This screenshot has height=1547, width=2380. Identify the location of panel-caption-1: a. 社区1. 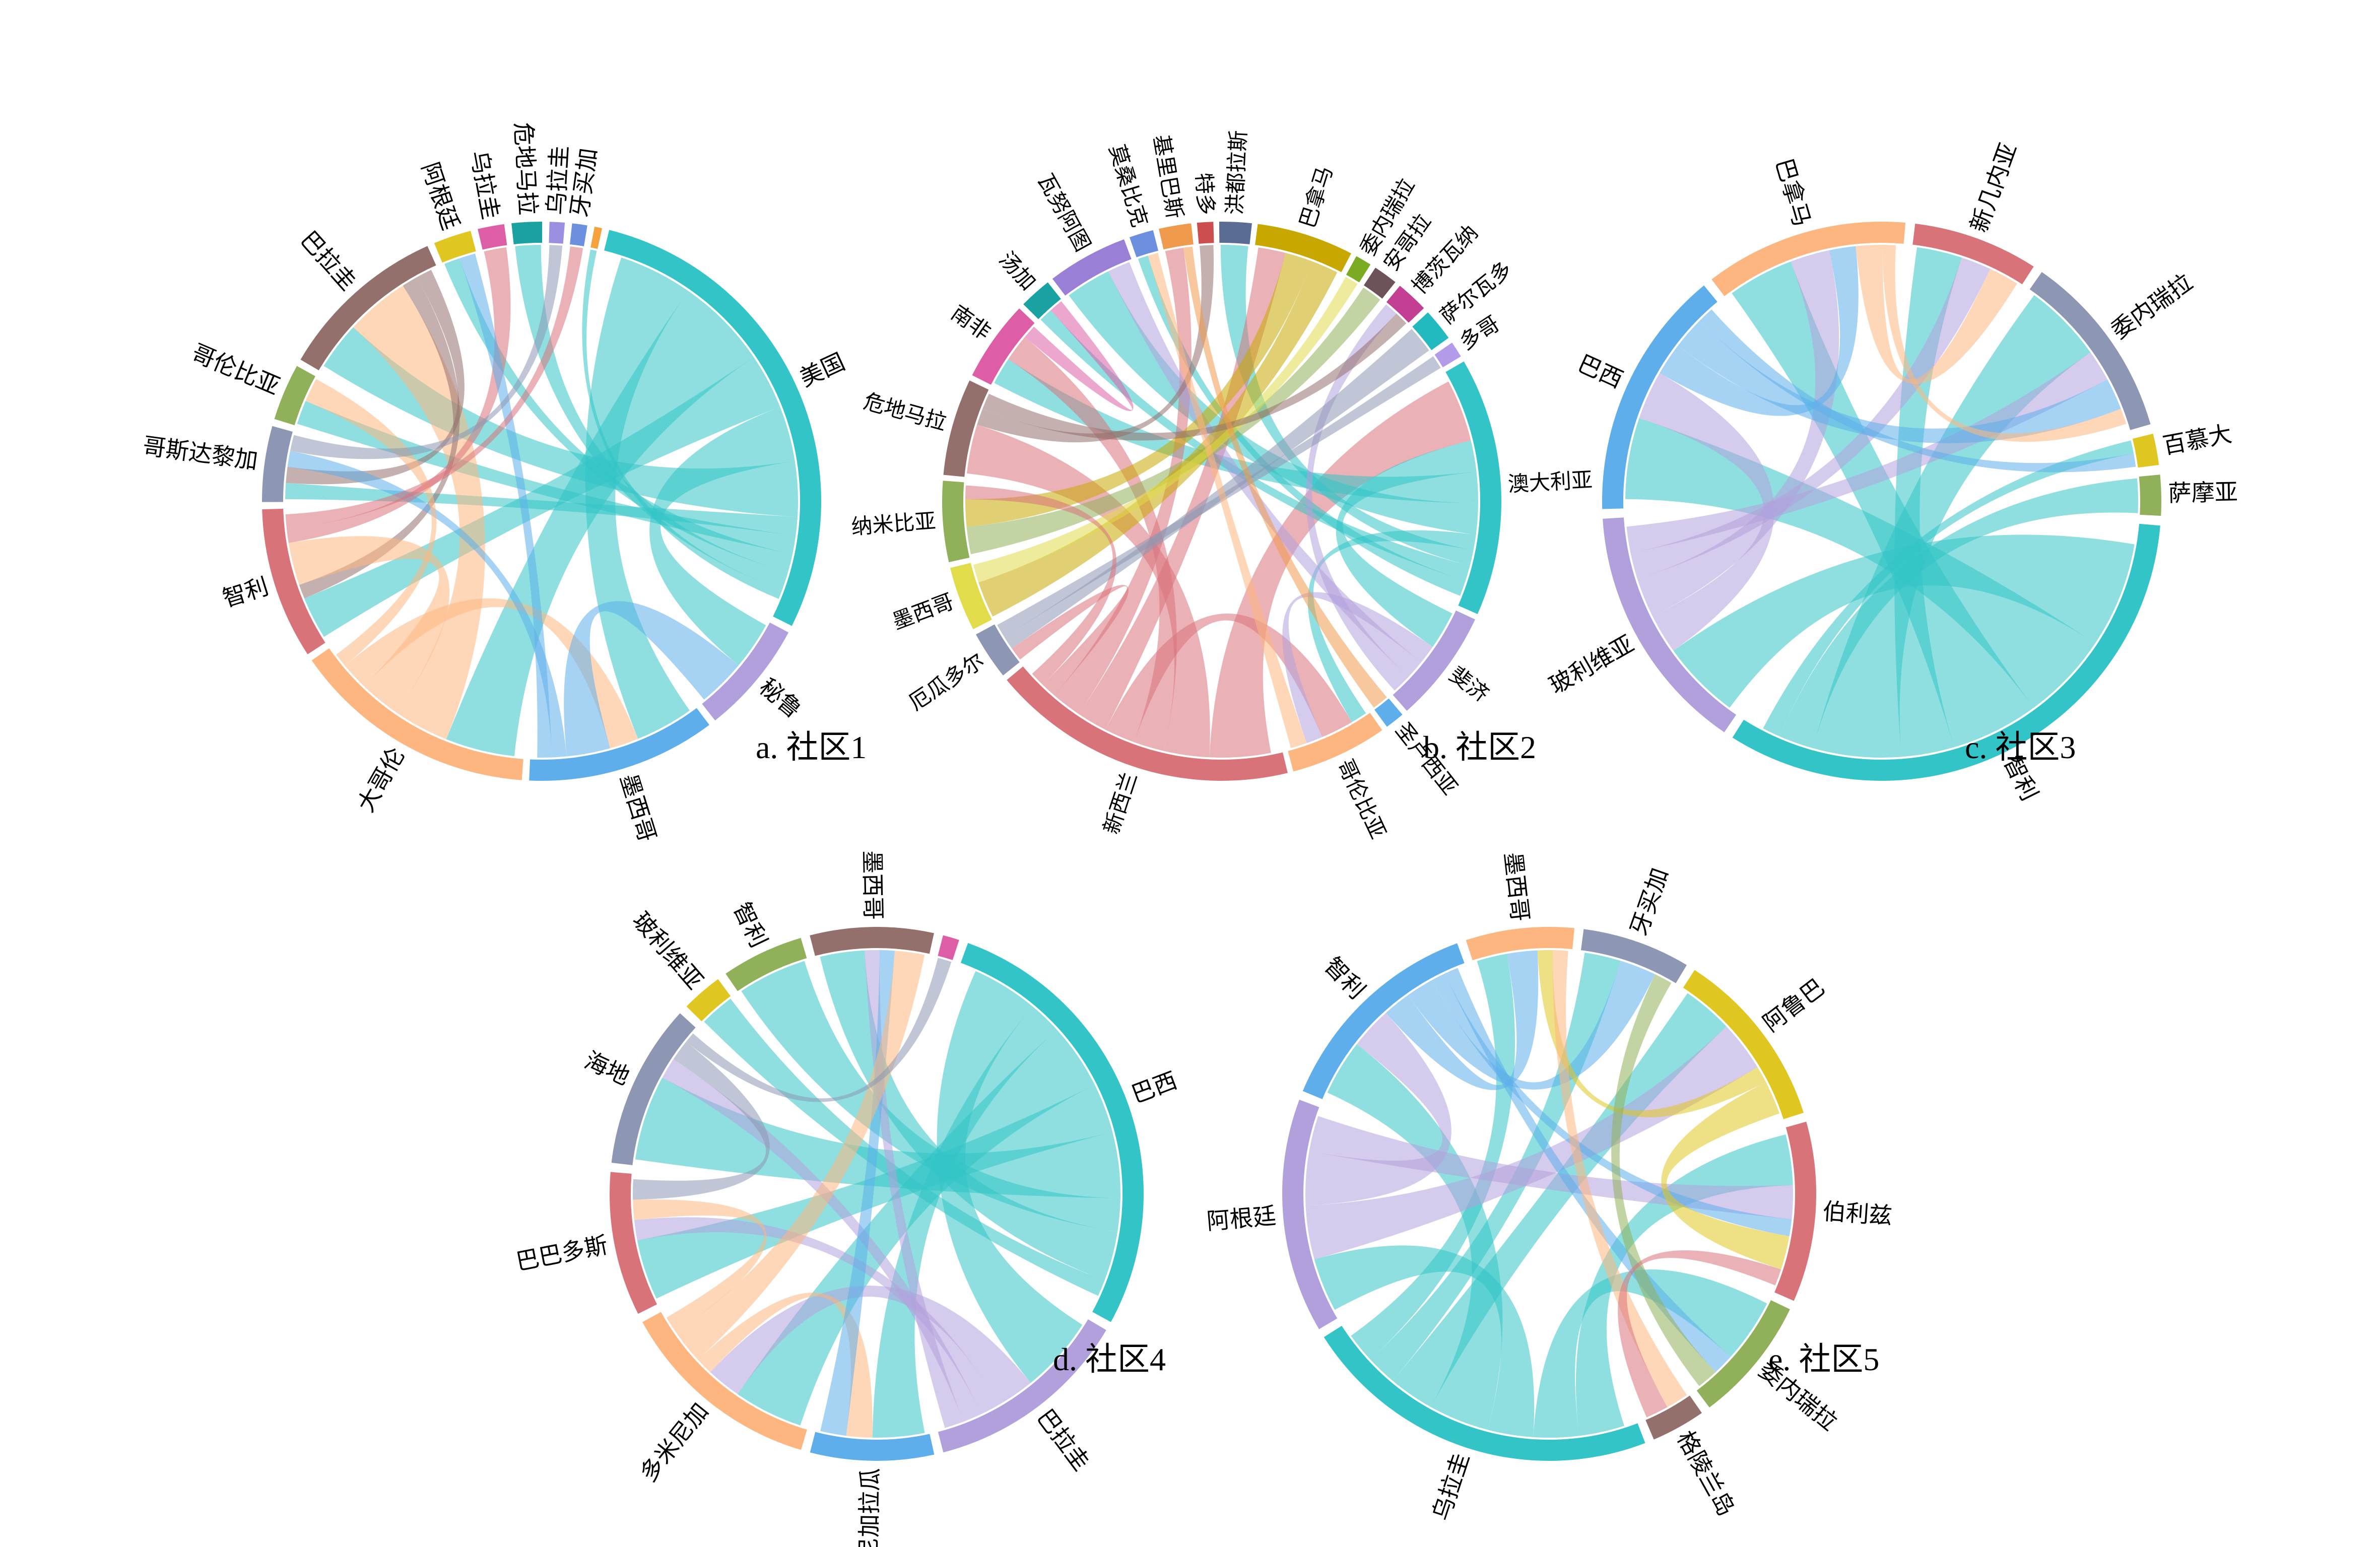
(811, 747).